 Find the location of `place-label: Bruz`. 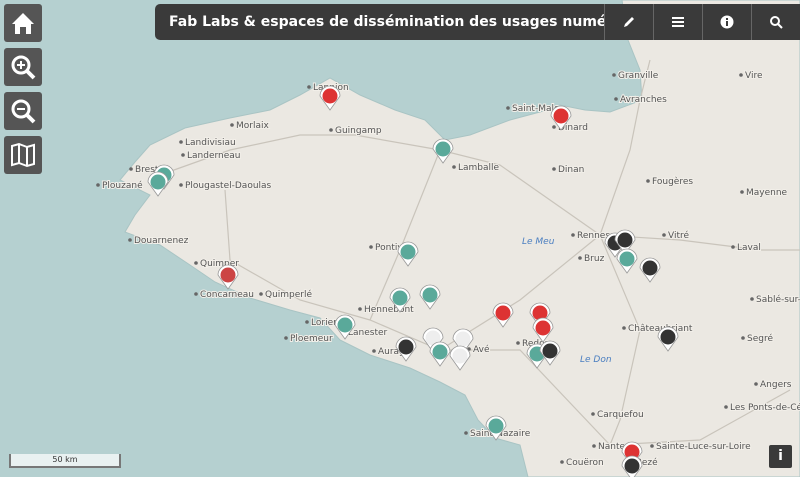

place-label: Bruz is located at coordinates (594, 259).